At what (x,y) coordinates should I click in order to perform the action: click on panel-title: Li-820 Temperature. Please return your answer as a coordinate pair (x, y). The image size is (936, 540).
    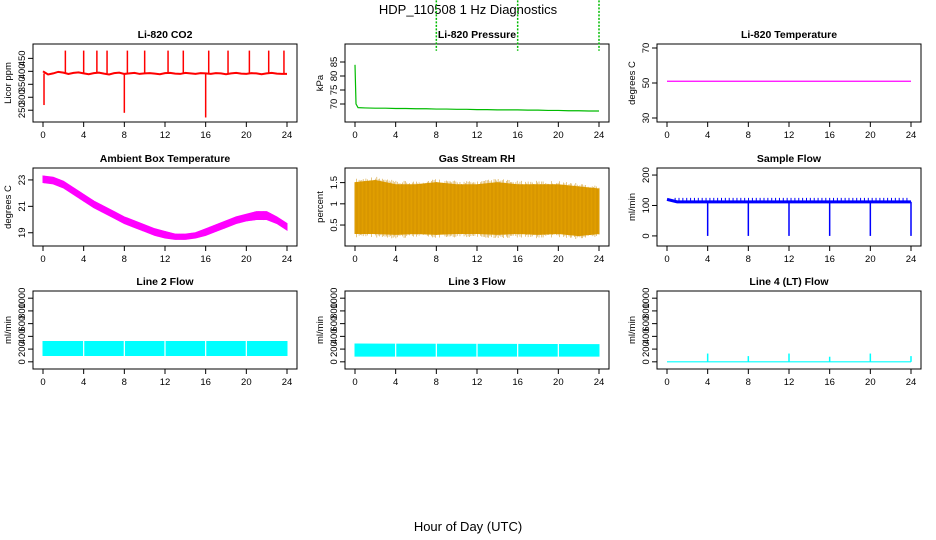
    Looking at the image, I should click on (789, 35).